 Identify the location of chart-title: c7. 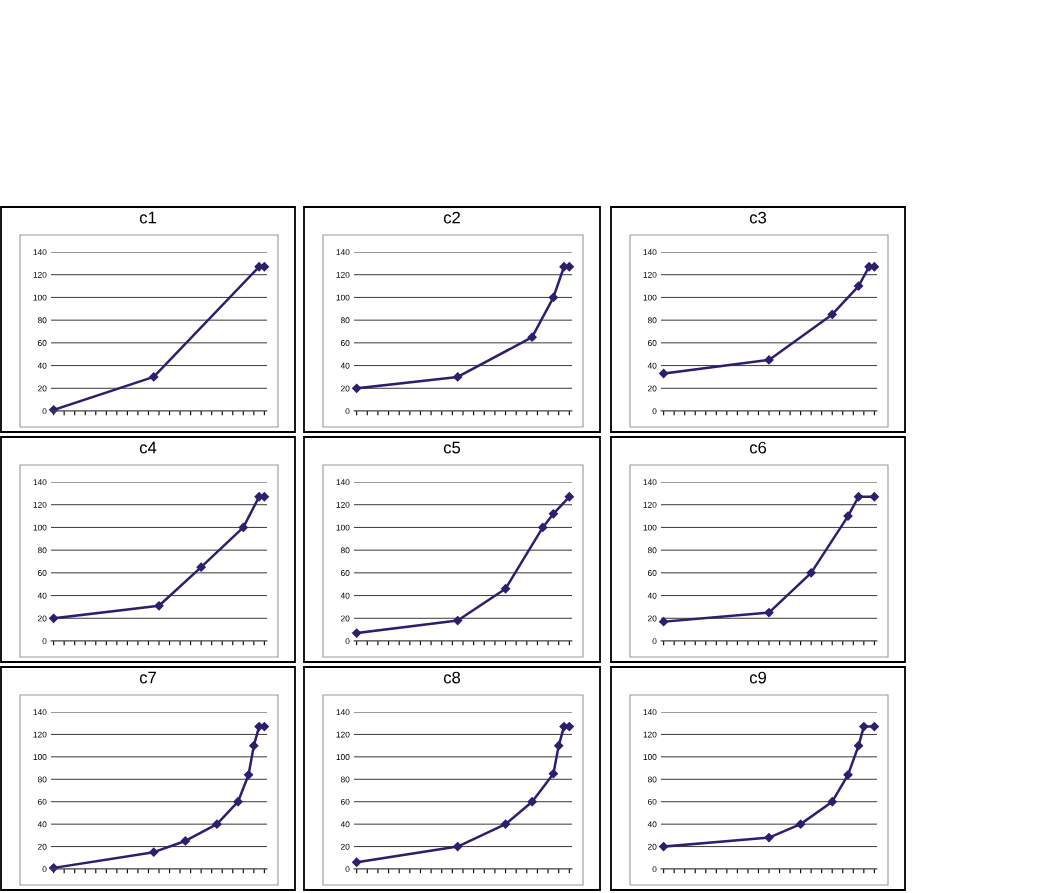
(147, 677).